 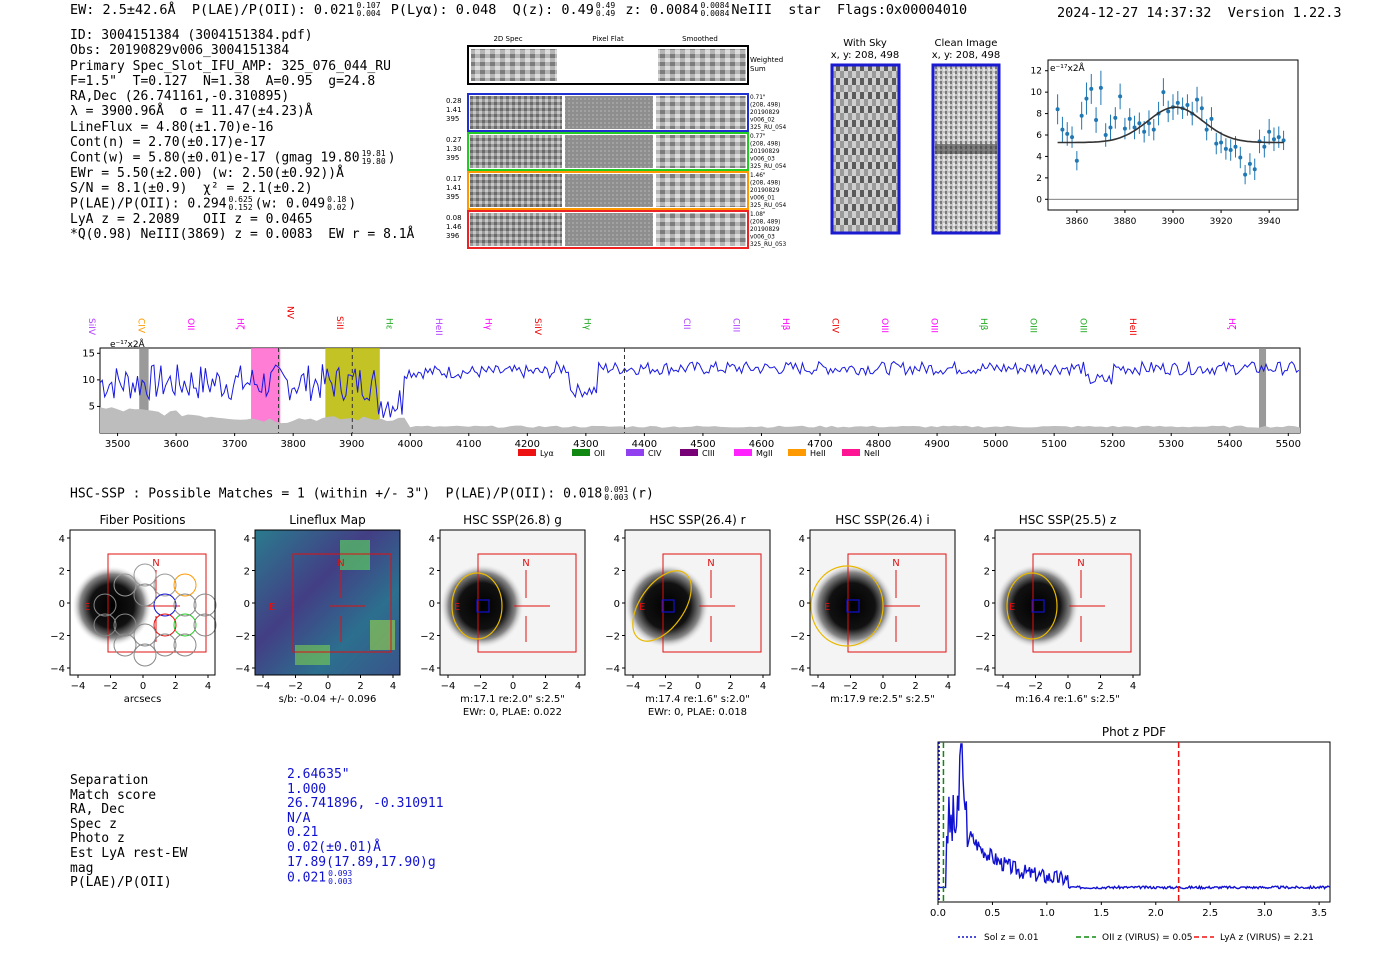 I want to click on photz-legend-label: LyA z (VIRUS) = 2.21, so click(x=1267, y=938).